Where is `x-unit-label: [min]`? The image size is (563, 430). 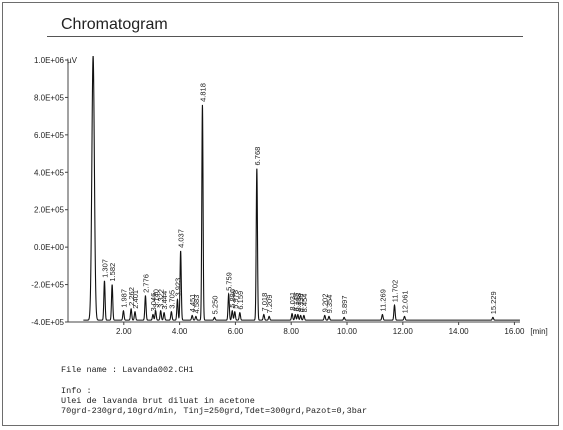
x-unit-label: [min] is located at coordinates (538, 331).